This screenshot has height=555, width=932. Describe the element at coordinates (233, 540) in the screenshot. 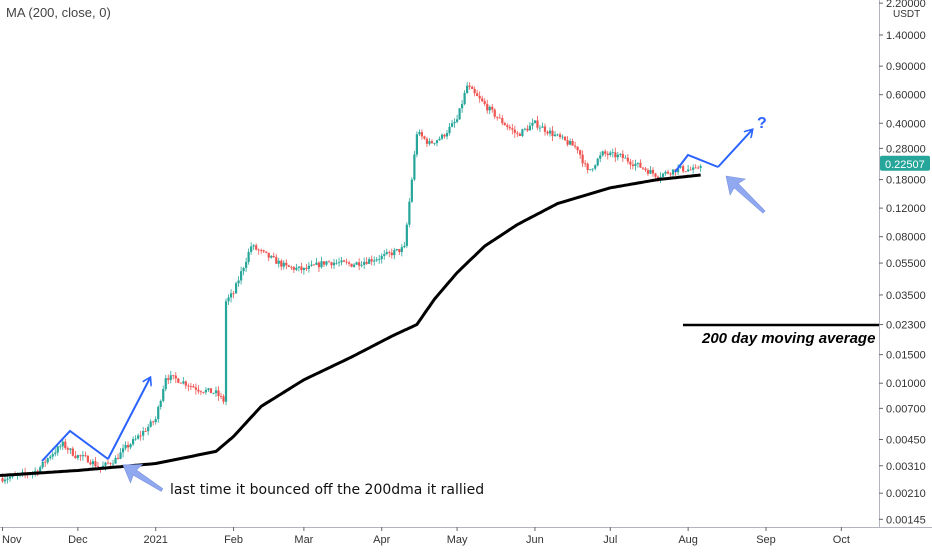

I see `x-tick-label: Feb` at that location.